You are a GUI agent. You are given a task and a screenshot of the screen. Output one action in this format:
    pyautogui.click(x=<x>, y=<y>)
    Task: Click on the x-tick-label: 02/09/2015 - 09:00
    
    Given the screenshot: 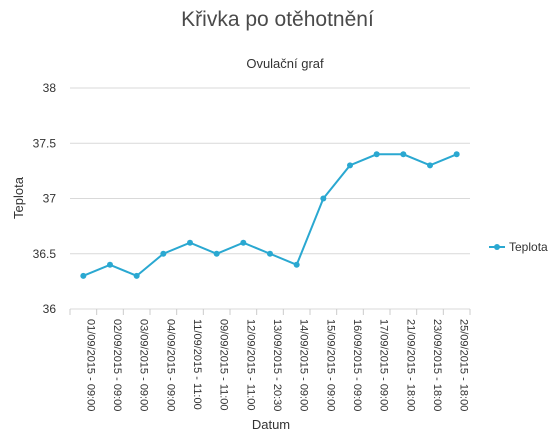 What is the action you would take?
    pyautogui.click(x=117, y=365)
    